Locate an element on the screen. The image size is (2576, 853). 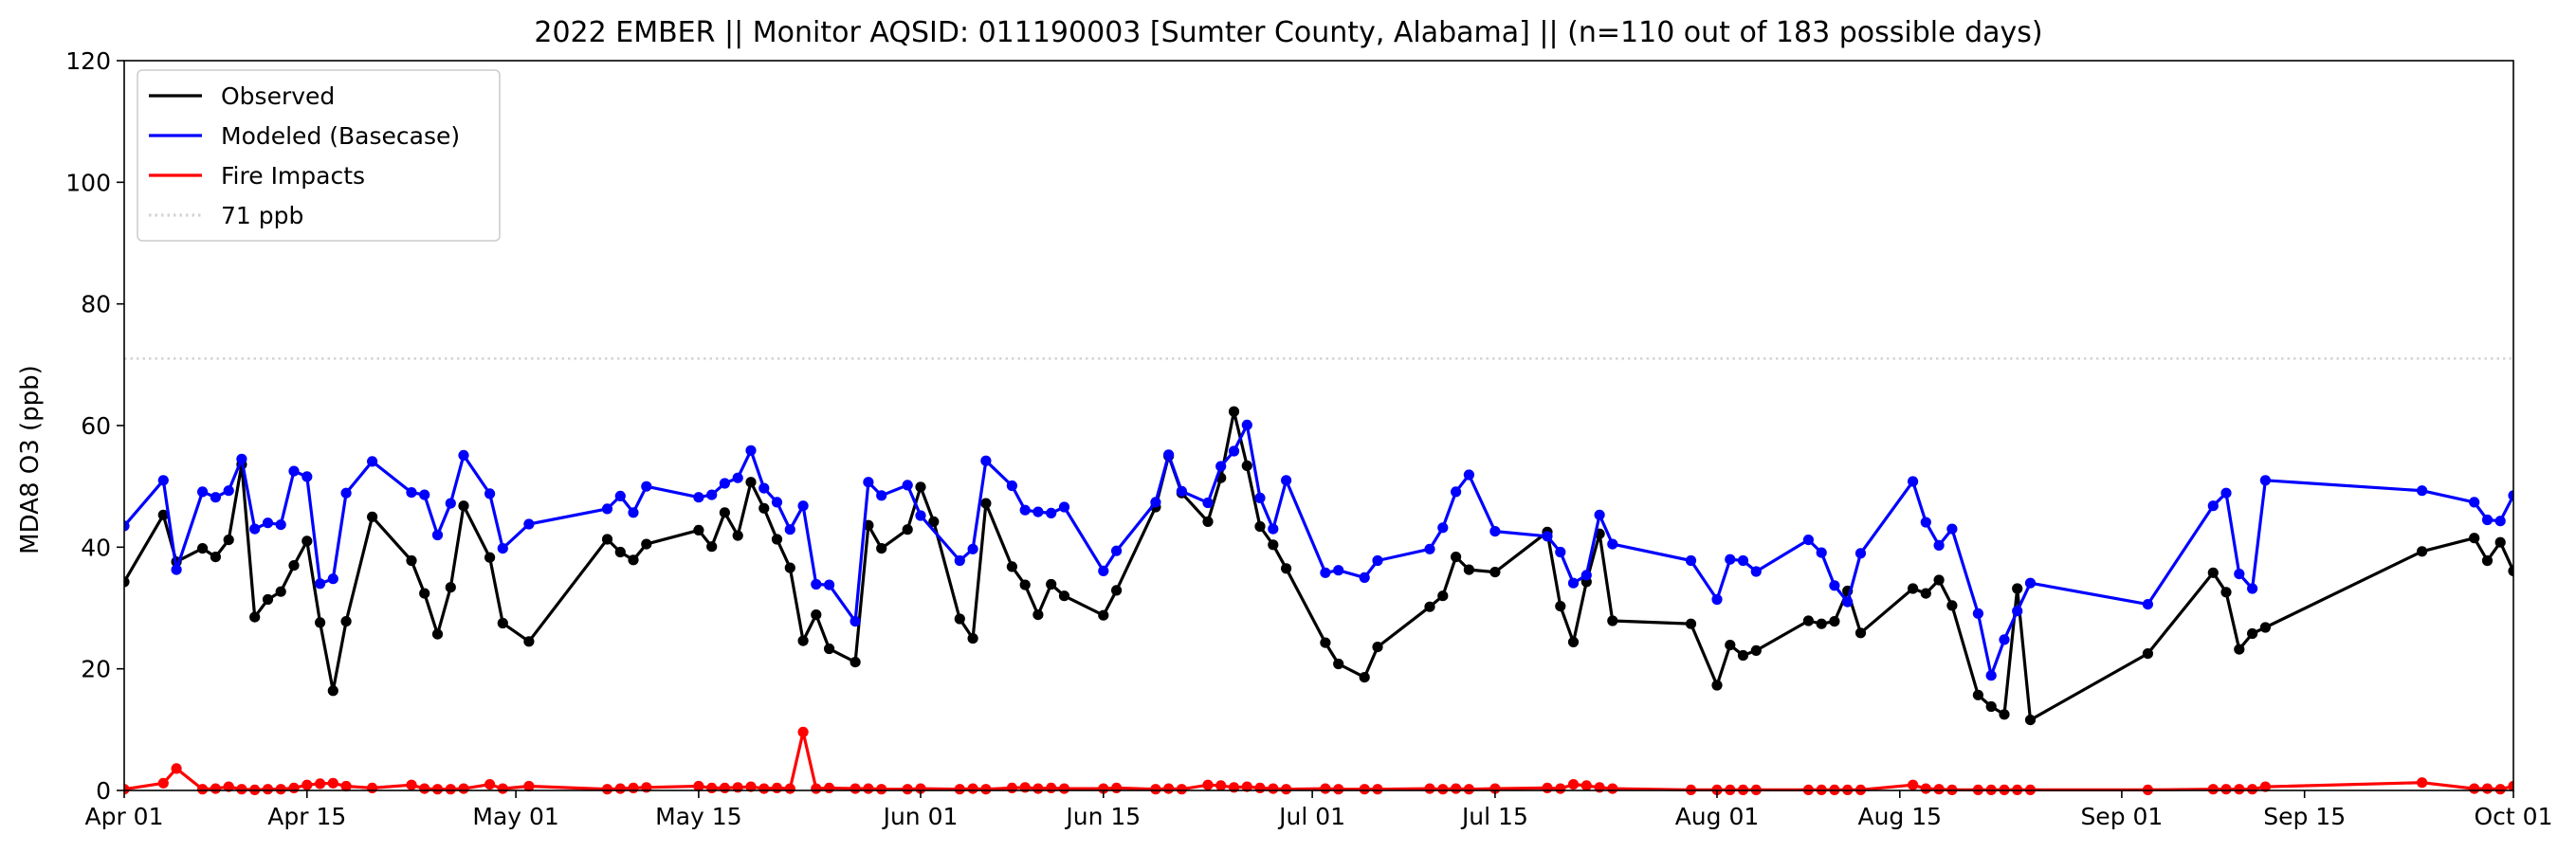
legend-label-observed: Observed is located at coordinates (278, 96).